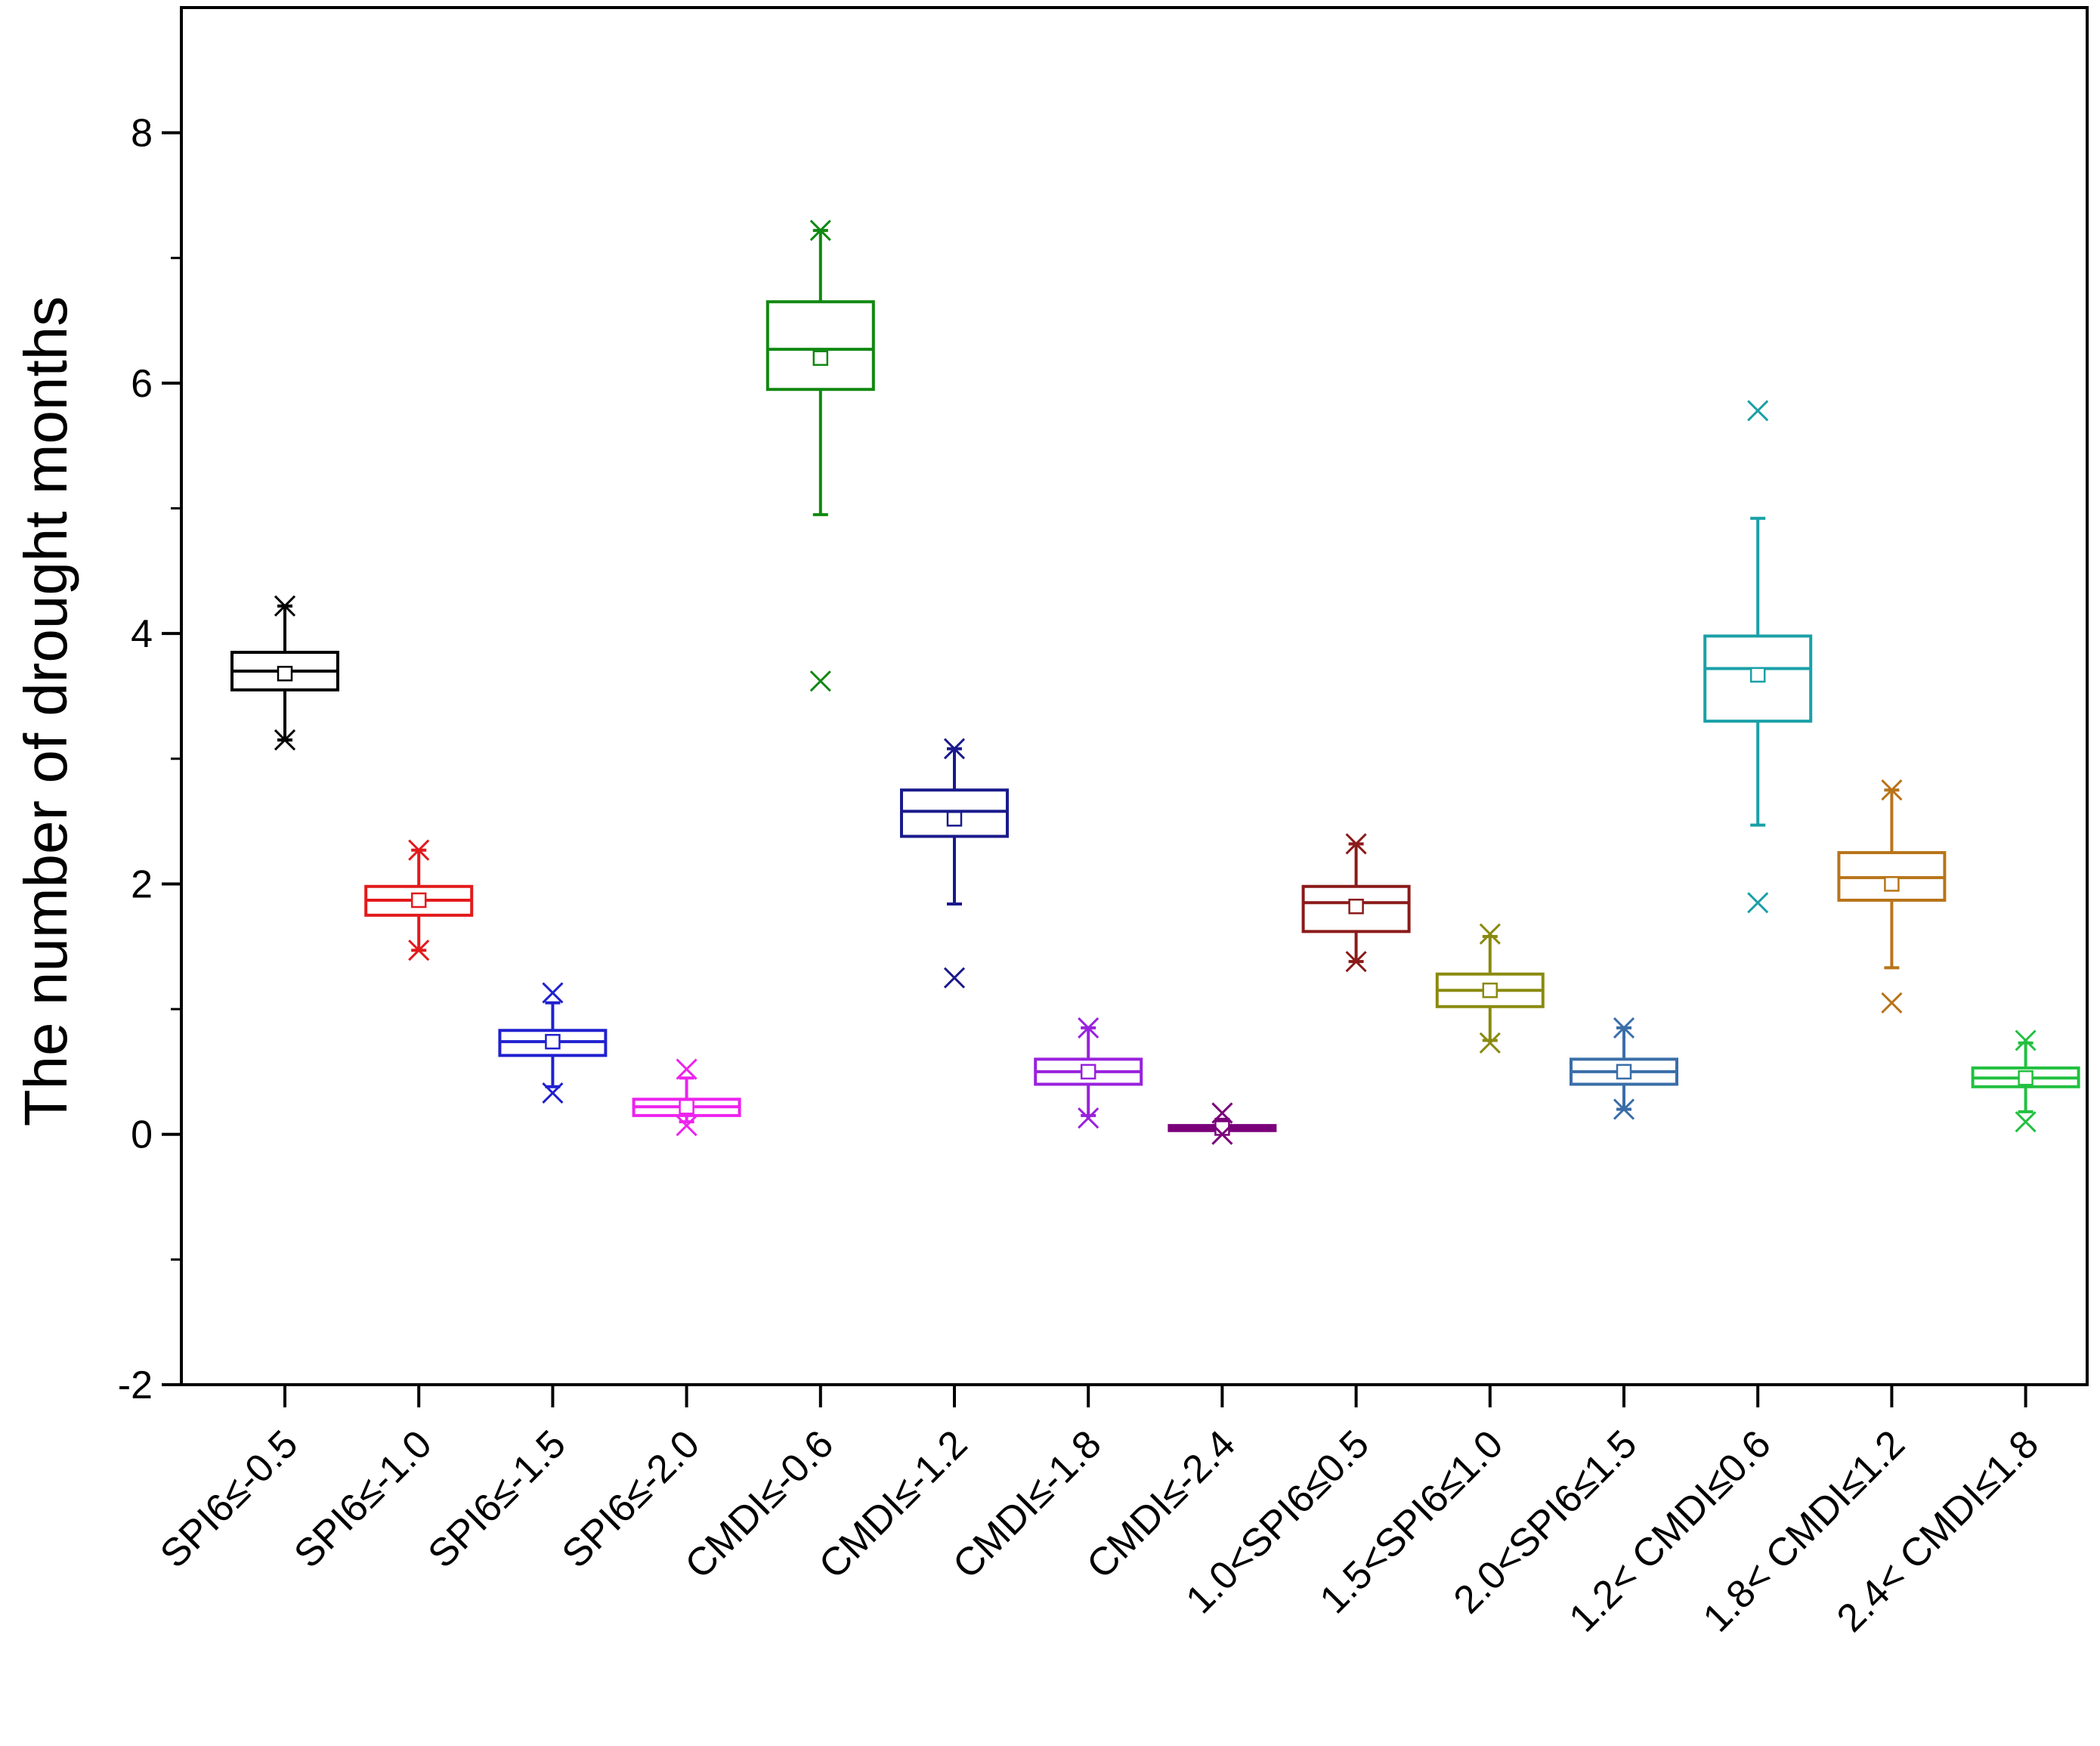 This screenshot has width=2100, height=1746. What do you see at coordinates (142, 884) in the screenshot?
I see `y-tick-label: 2` at bounding box center [142, 884].